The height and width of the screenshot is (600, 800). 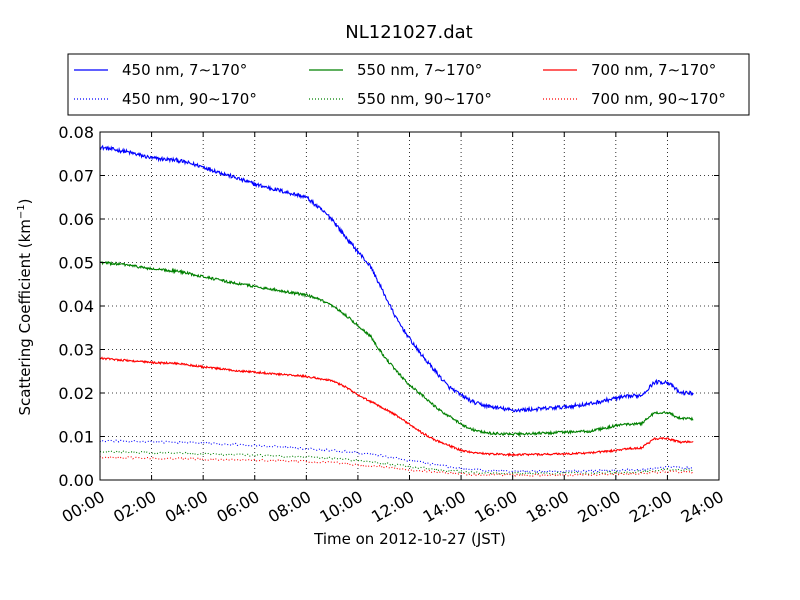 I want to click on x-tick-label: 24:00, so click(x=702, y=507).